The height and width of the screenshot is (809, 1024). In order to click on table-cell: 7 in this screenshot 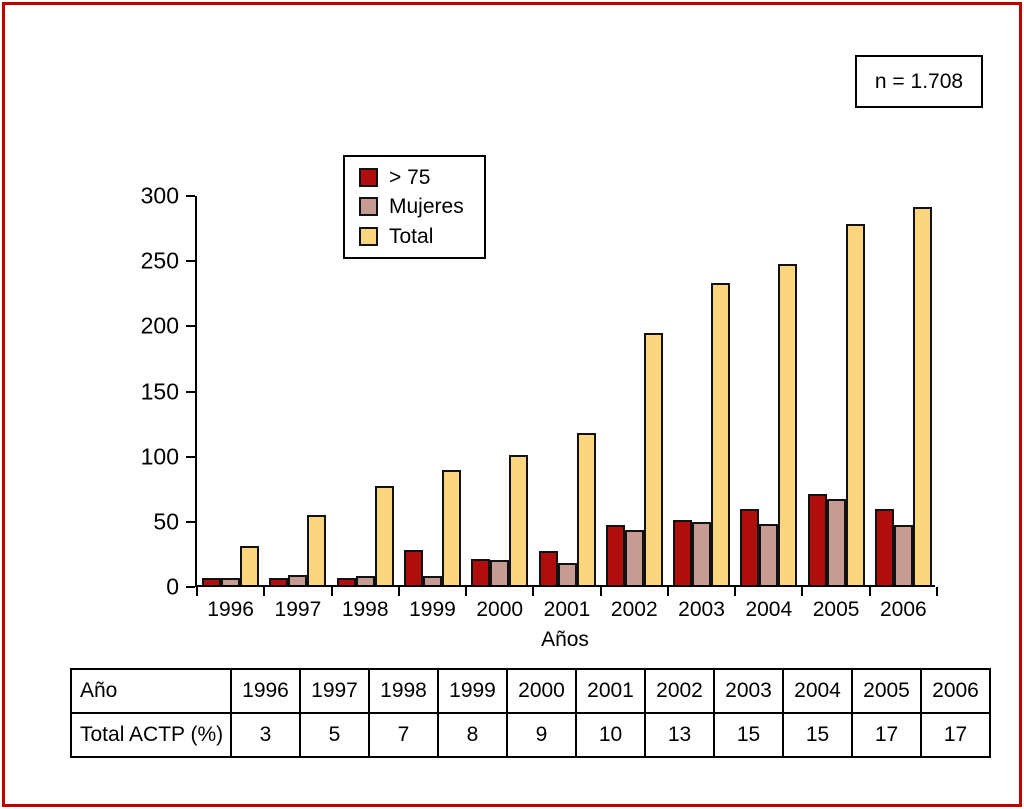, I will do `click(403, 735)`.